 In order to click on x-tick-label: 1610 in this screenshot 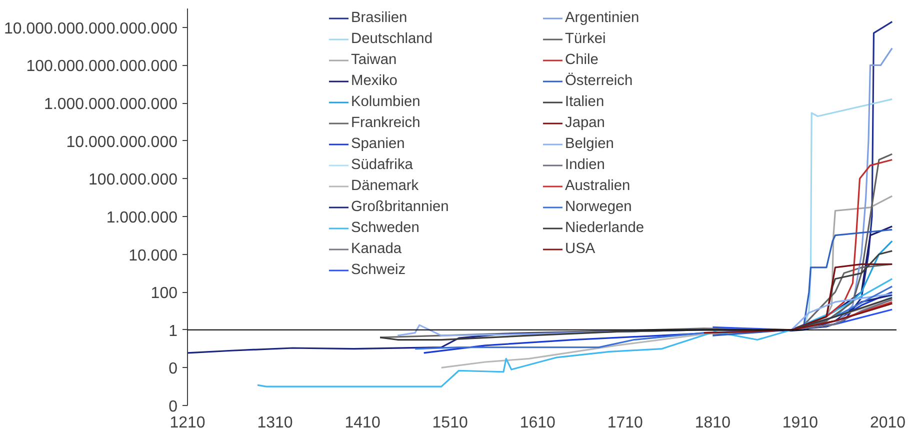, I will do `click(538, 422)`.